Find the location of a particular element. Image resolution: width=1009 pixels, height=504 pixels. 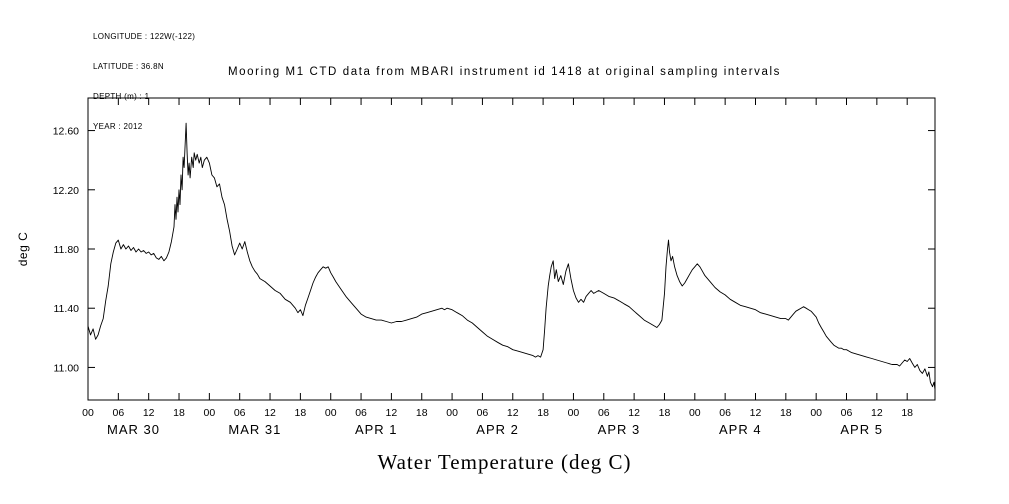

latitude-label: LATITUDE : 36.8N is located at coordinates (128, 66).